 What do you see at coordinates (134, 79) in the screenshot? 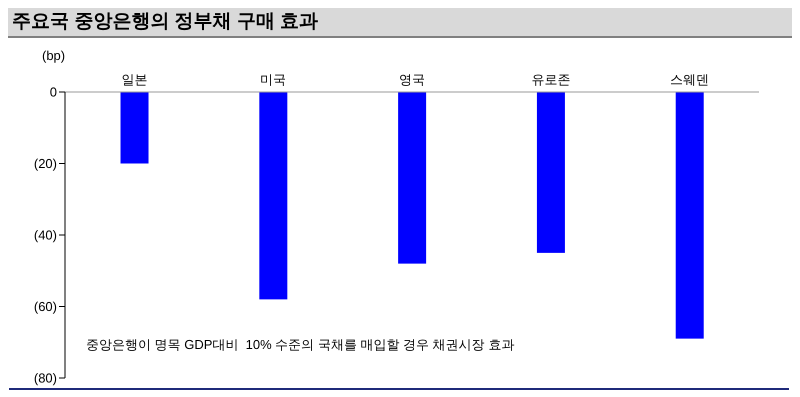
I see `x-tick-label: 일본` at bounding box center [134, 79].